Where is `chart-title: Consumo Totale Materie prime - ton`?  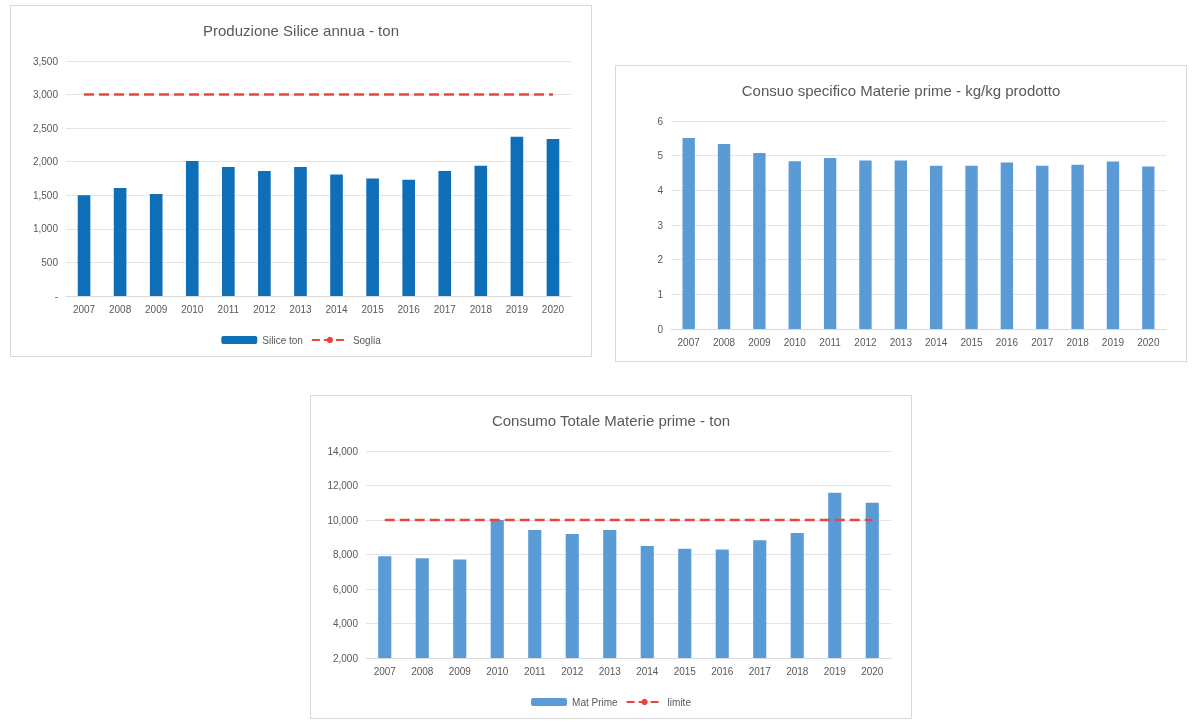
chart-title: Consumo Totale Materie prime - ton is located at coordinates (611, 420).